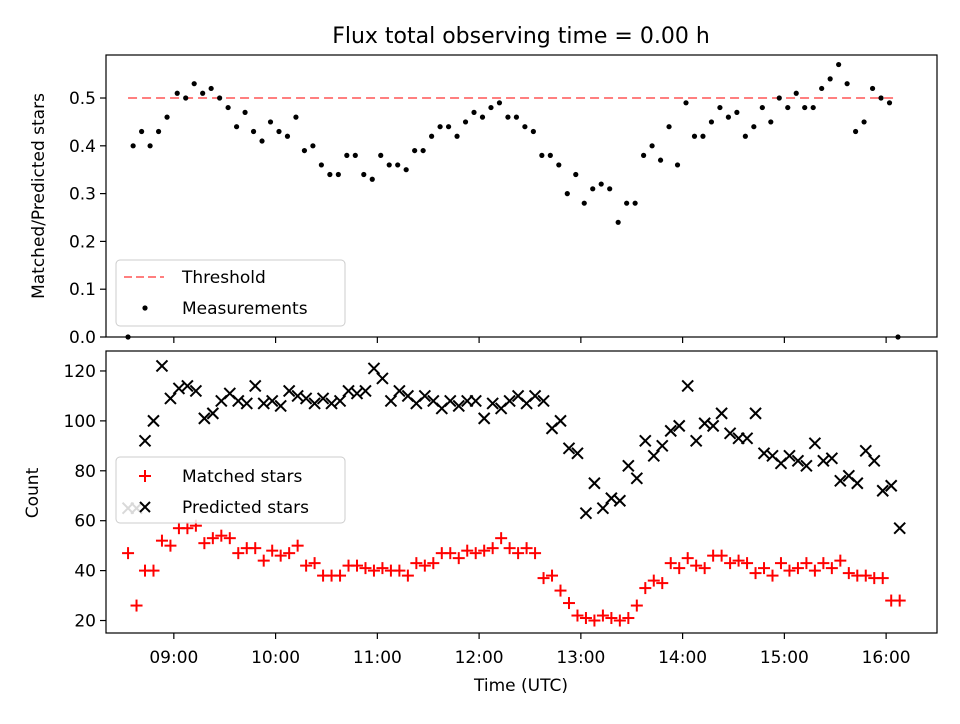  Describe the element at coordinates (85, 472) in the screenshot. I see `bottom-y-tick-label-3: 80` at that location.